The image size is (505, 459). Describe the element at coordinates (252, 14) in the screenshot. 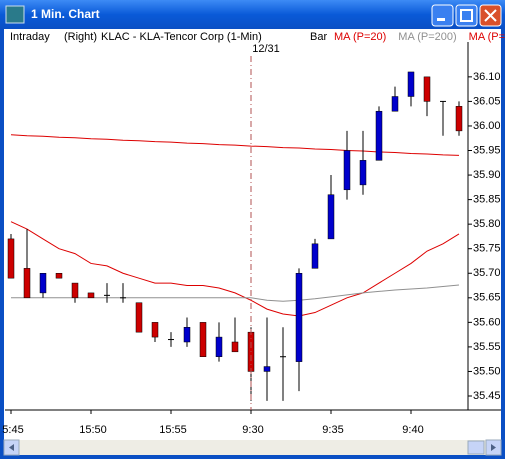

I see `title-bar` at that location.